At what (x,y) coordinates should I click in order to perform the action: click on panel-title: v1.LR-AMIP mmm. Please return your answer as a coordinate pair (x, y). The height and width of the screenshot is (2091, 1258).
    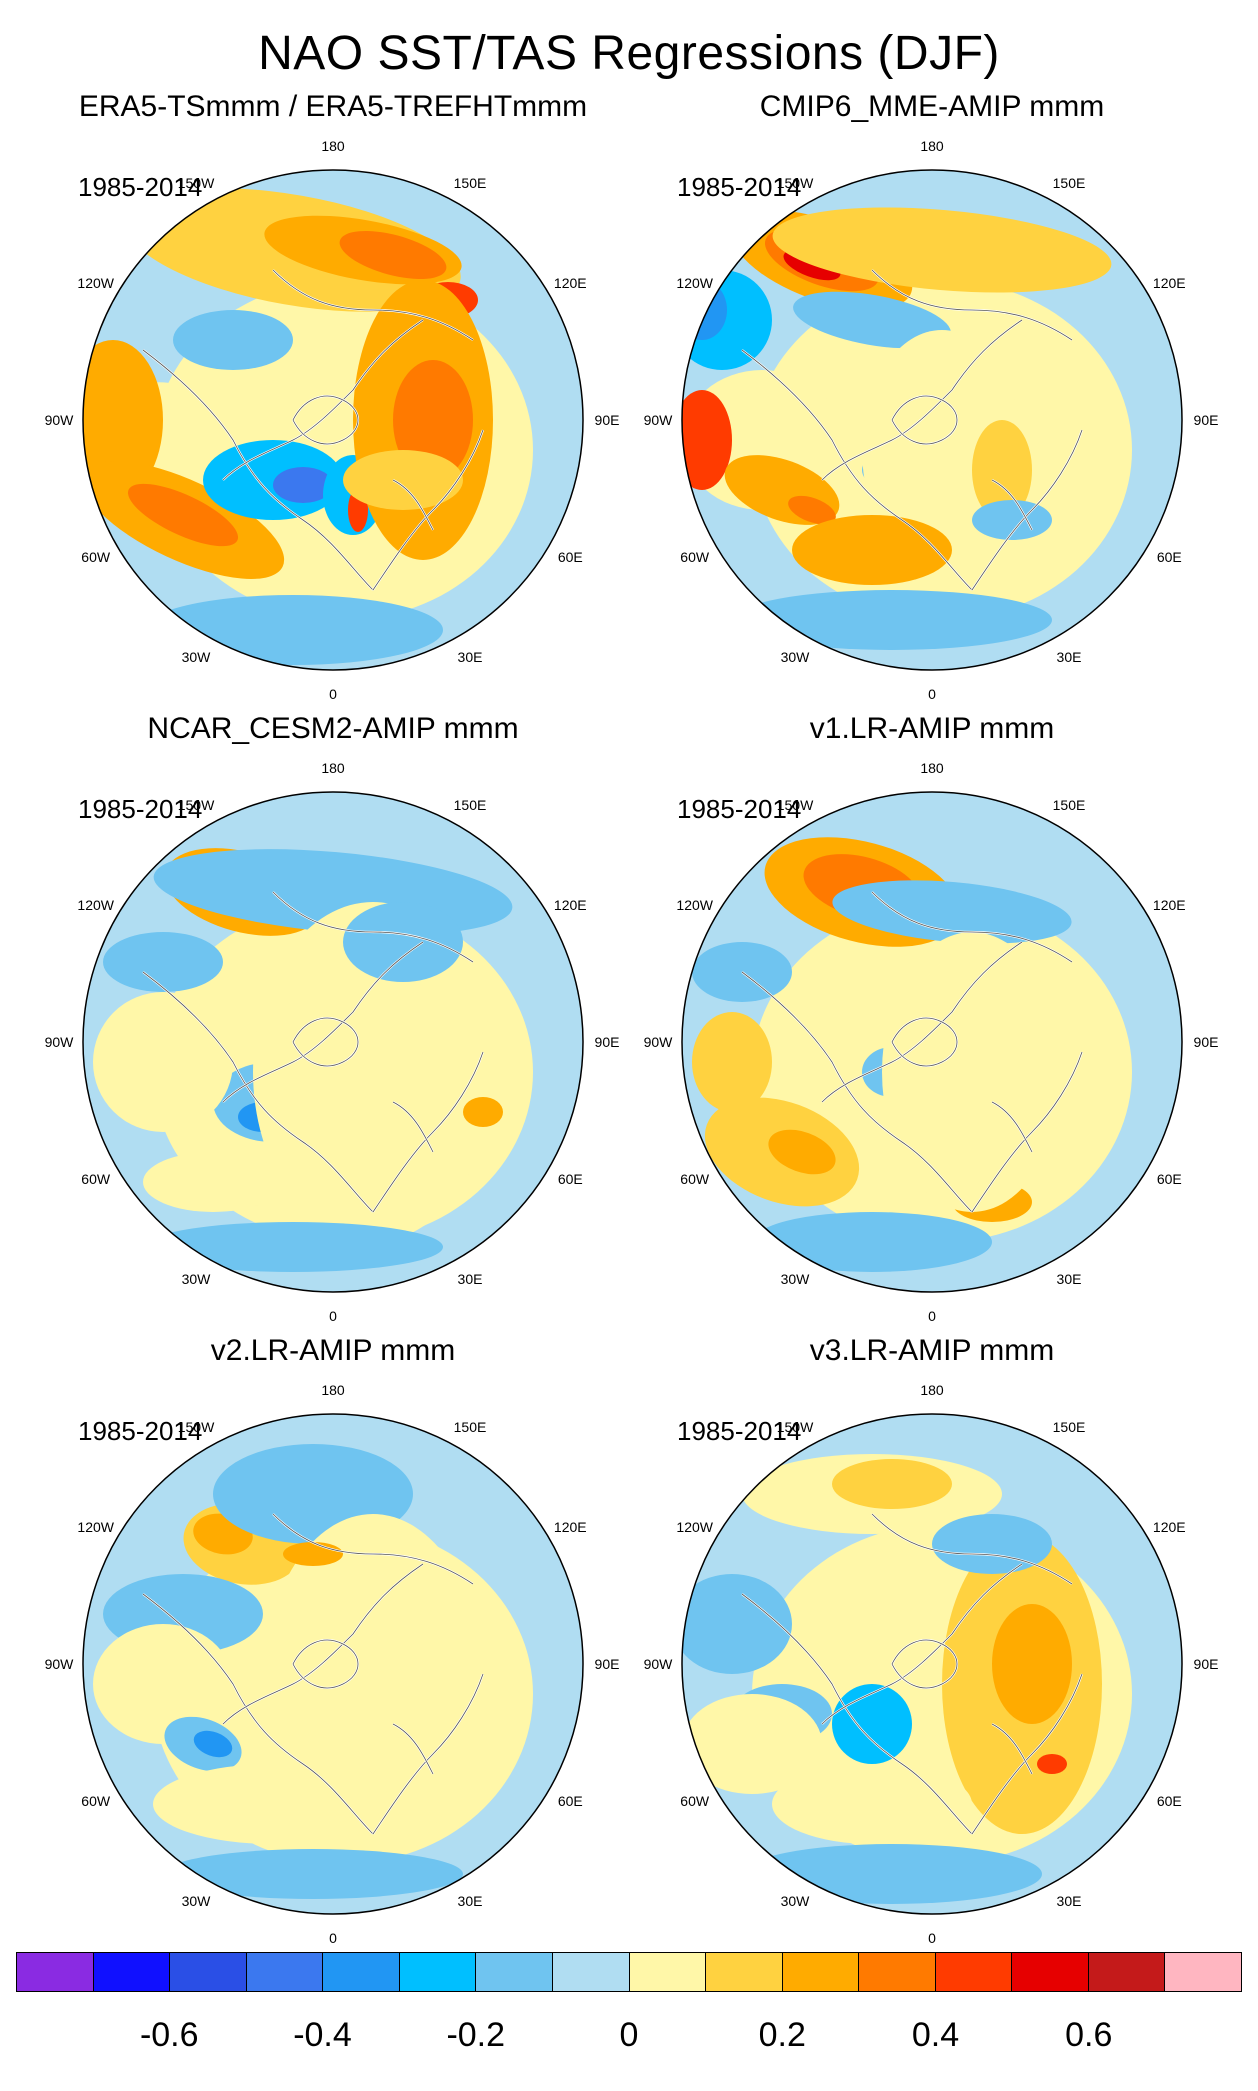
    Looking at the image, I should click on (932, 728).